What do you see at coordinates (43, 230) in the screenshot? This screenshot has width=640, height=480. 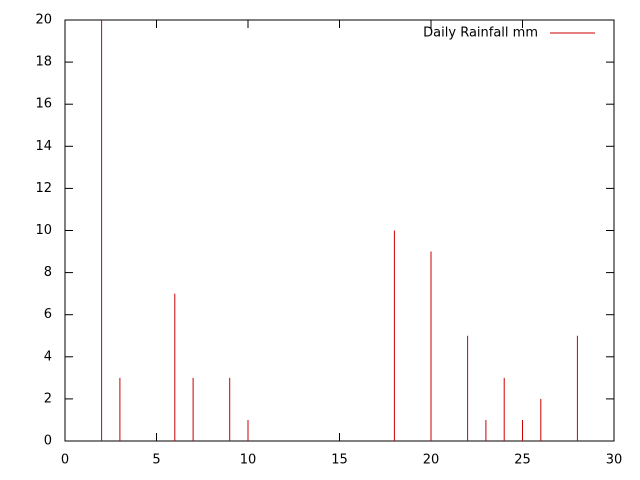 I see `y-tick-label: 10` at bounding box center [43, 230].